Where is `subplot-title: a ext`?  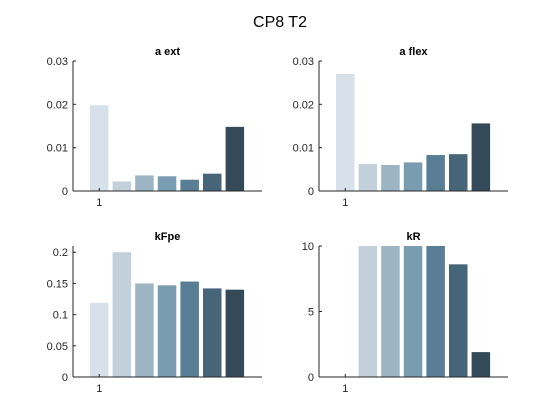
subplot-title: a ext is located at coordinates (167, 52).